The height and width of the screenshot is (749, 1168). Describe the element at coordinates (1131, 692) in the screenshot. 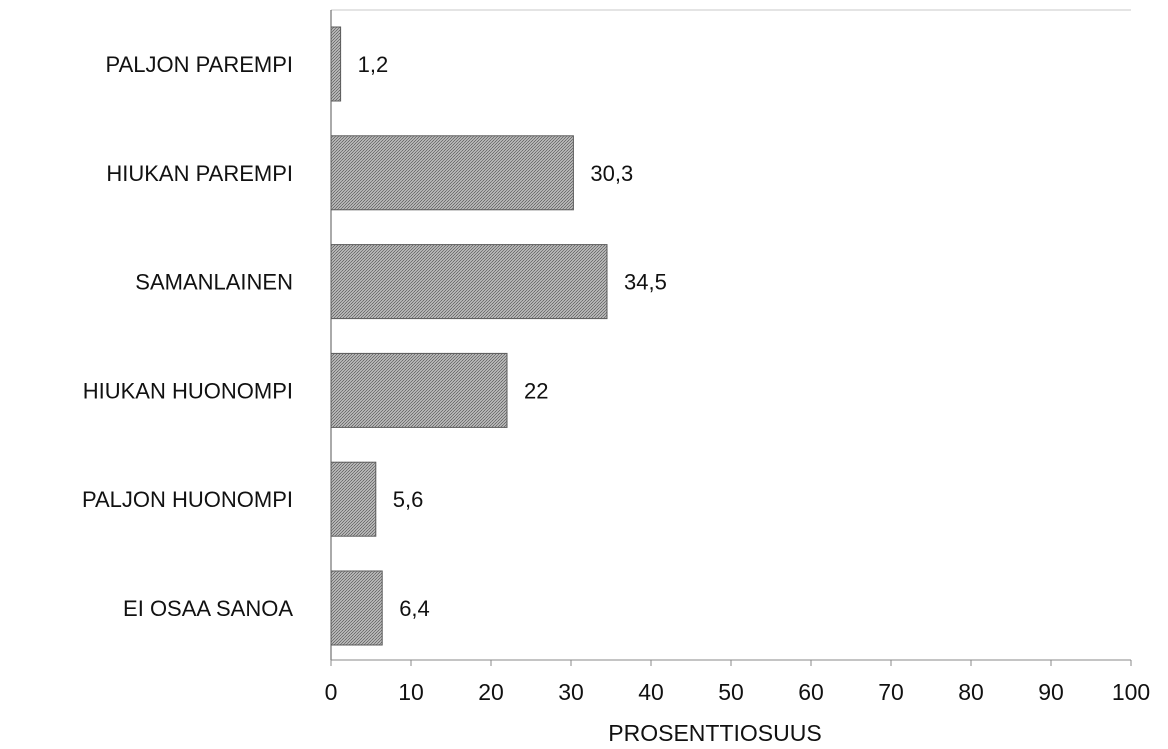

I see `x-tick-label: 100` at that location.